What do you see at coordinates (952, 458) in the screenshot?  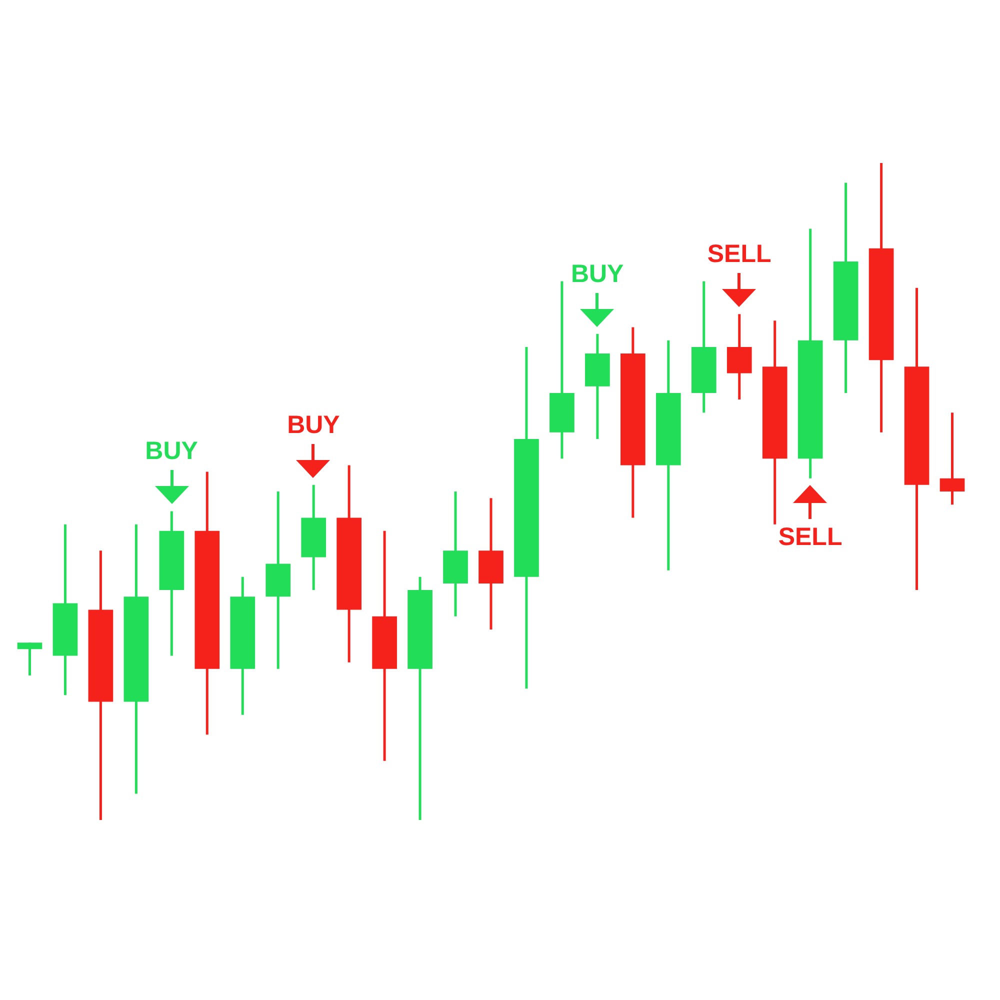 I see `candlestick` at bounding box center [952, 458].